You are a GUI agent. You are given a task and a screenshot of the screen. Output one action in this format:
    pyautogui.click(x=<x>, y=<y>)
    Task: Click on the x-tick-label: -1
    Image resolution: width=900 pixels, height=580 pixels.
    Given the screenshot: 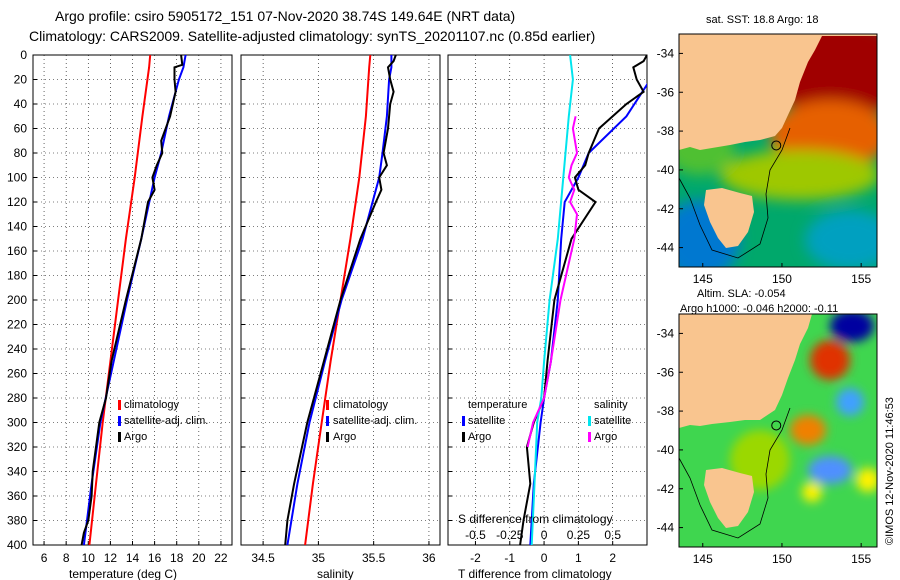 What is the action you would take?
    pyautogui.click(x=509, y=558)
    